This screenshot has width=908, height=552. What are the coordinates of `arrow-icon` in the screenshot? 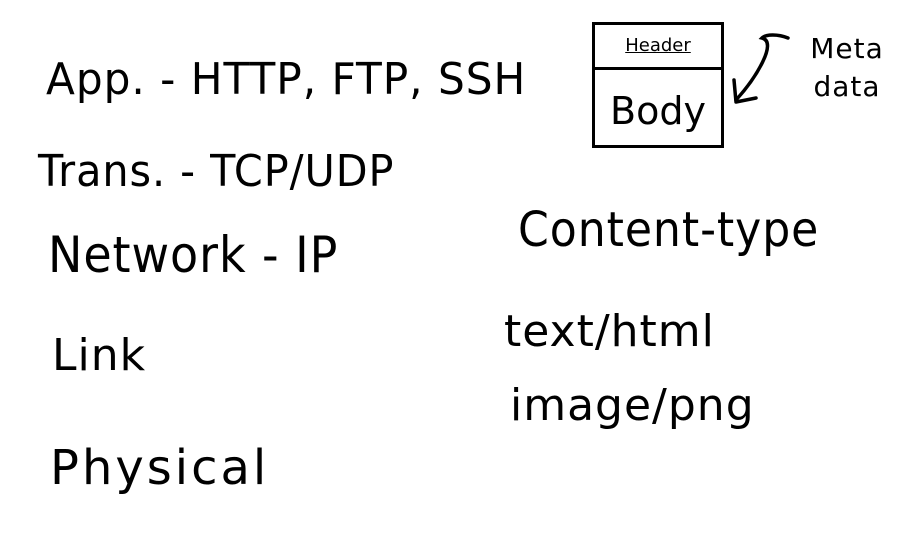 It's located at (761, 68).